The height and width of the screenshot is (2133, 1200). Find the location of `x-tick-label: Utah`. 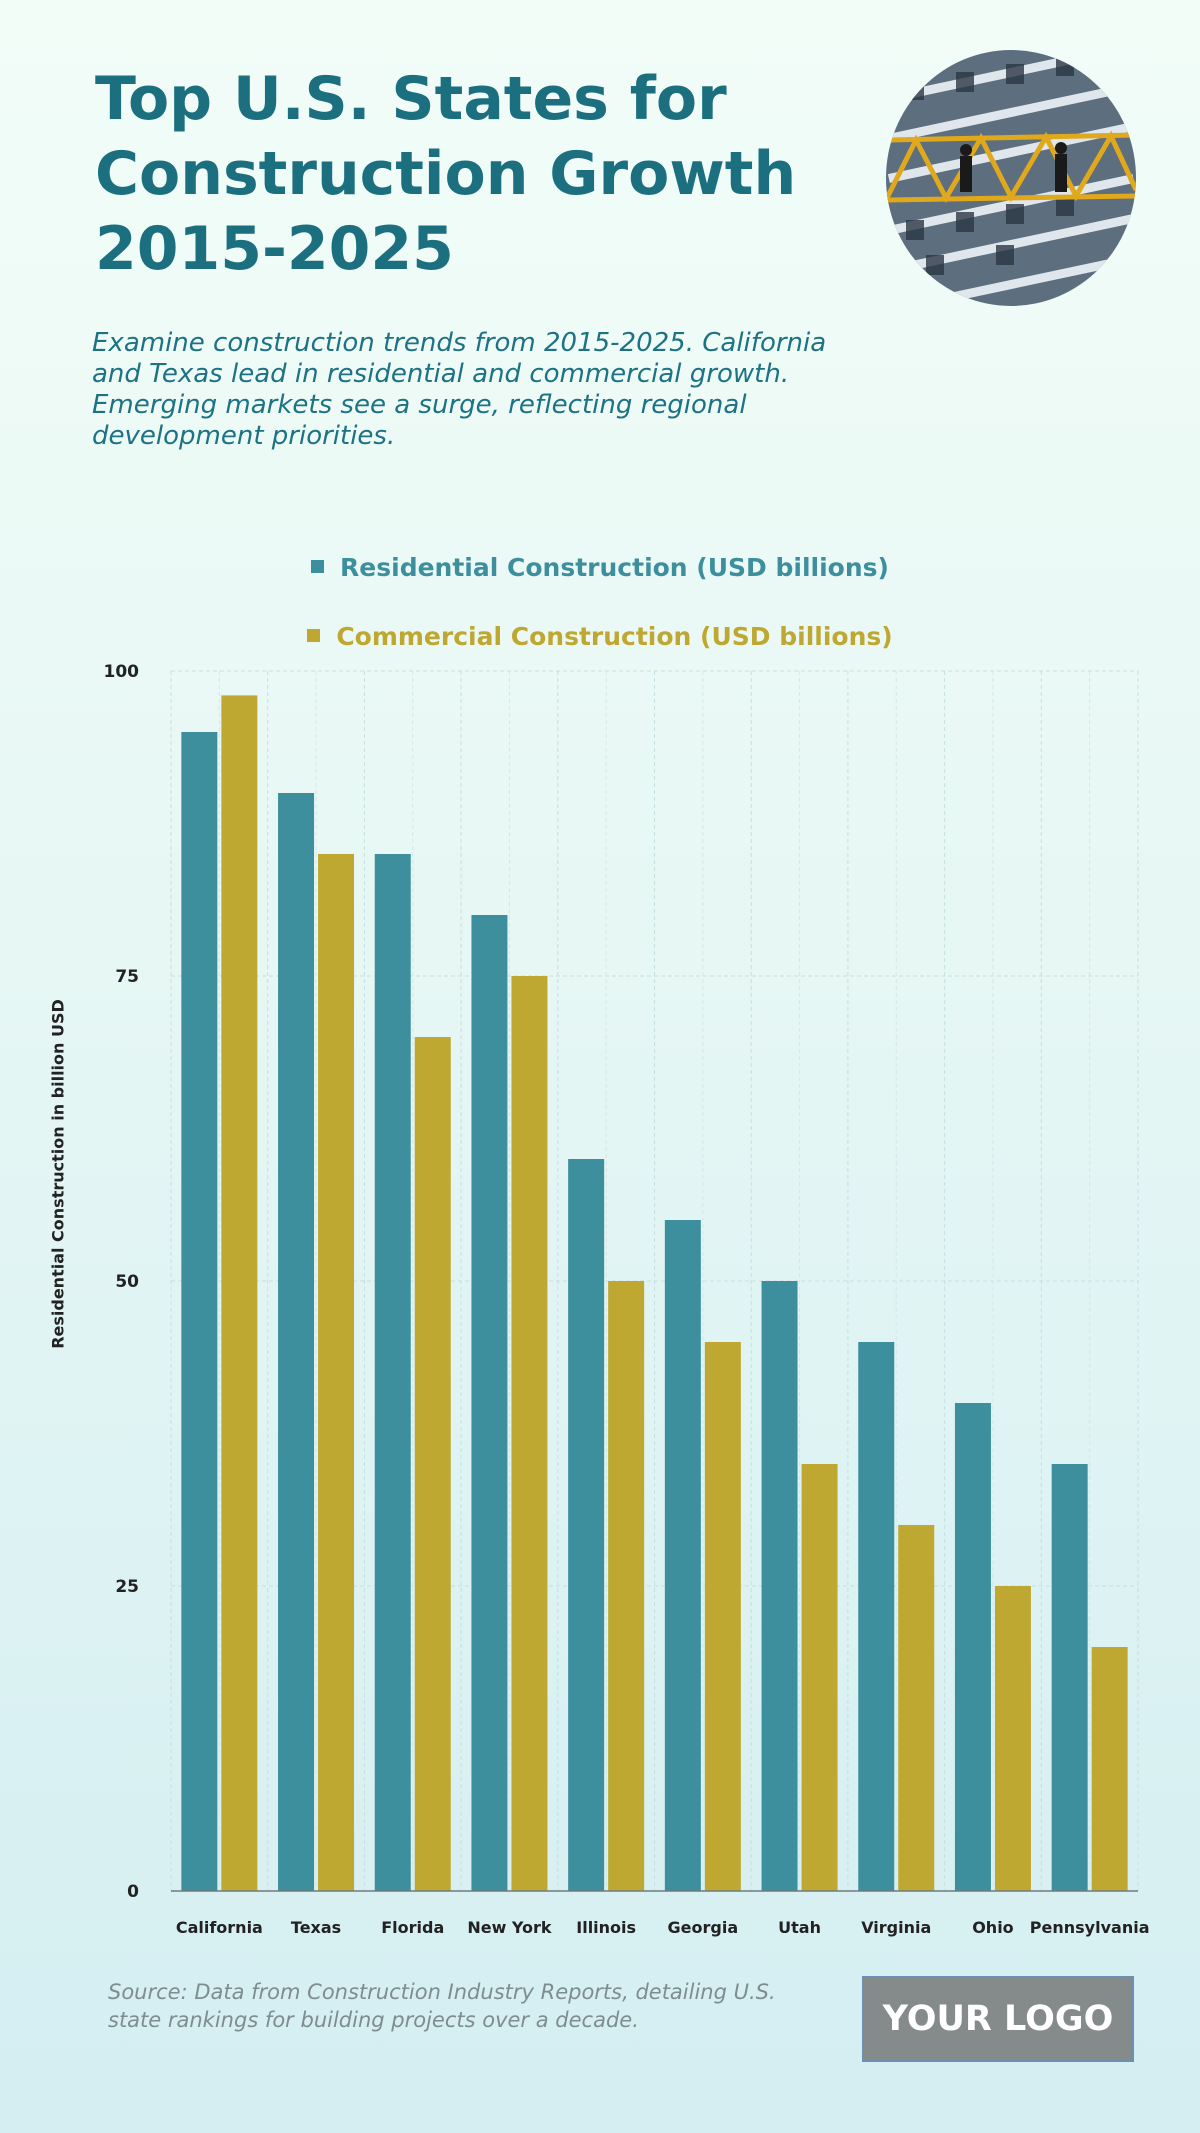

x-tick-label: Utah is located at coordinates (799, 1927).